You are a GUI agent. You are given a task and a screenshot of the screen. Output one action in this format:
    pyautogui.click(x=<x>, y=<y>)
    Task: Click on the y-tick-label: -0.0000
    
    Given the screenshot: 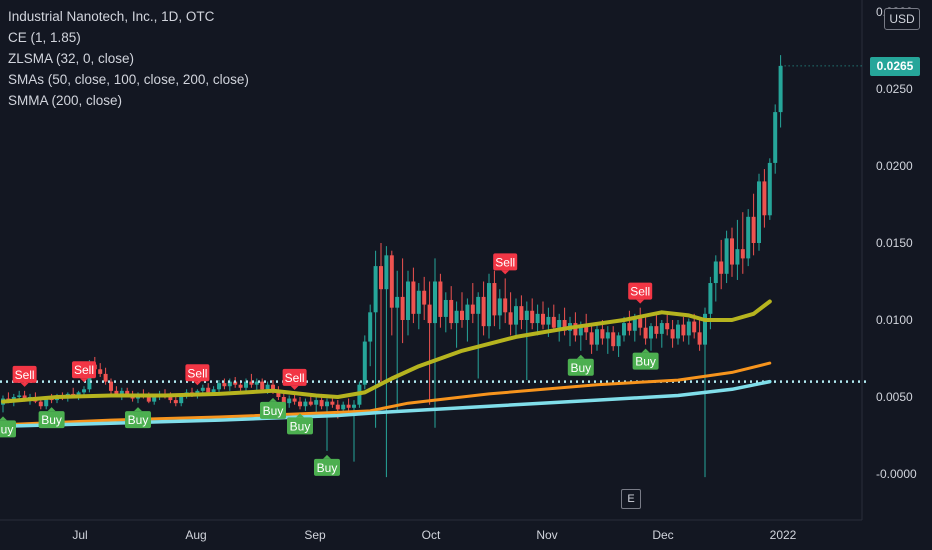 What is the action you would take?
    pyautogui.click(x=896, y=474)
    